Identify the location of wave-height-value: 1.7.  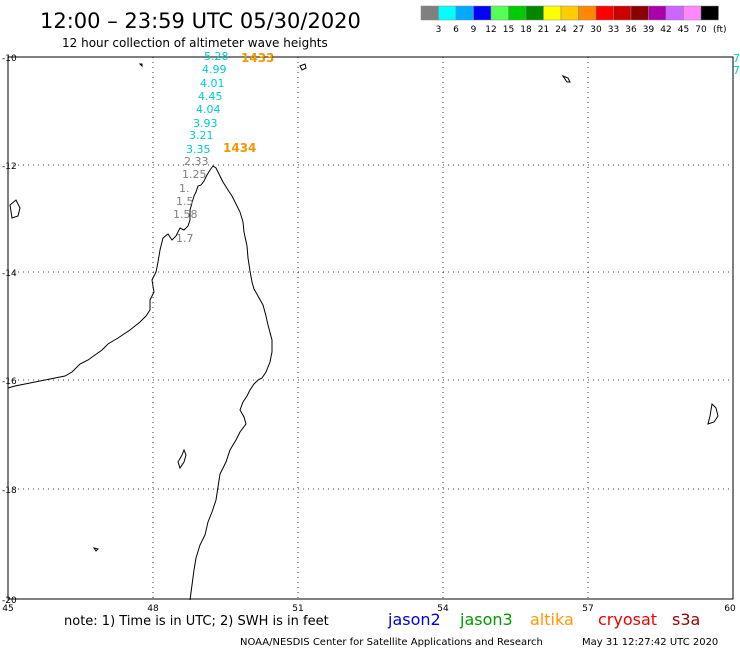
(185, 238).